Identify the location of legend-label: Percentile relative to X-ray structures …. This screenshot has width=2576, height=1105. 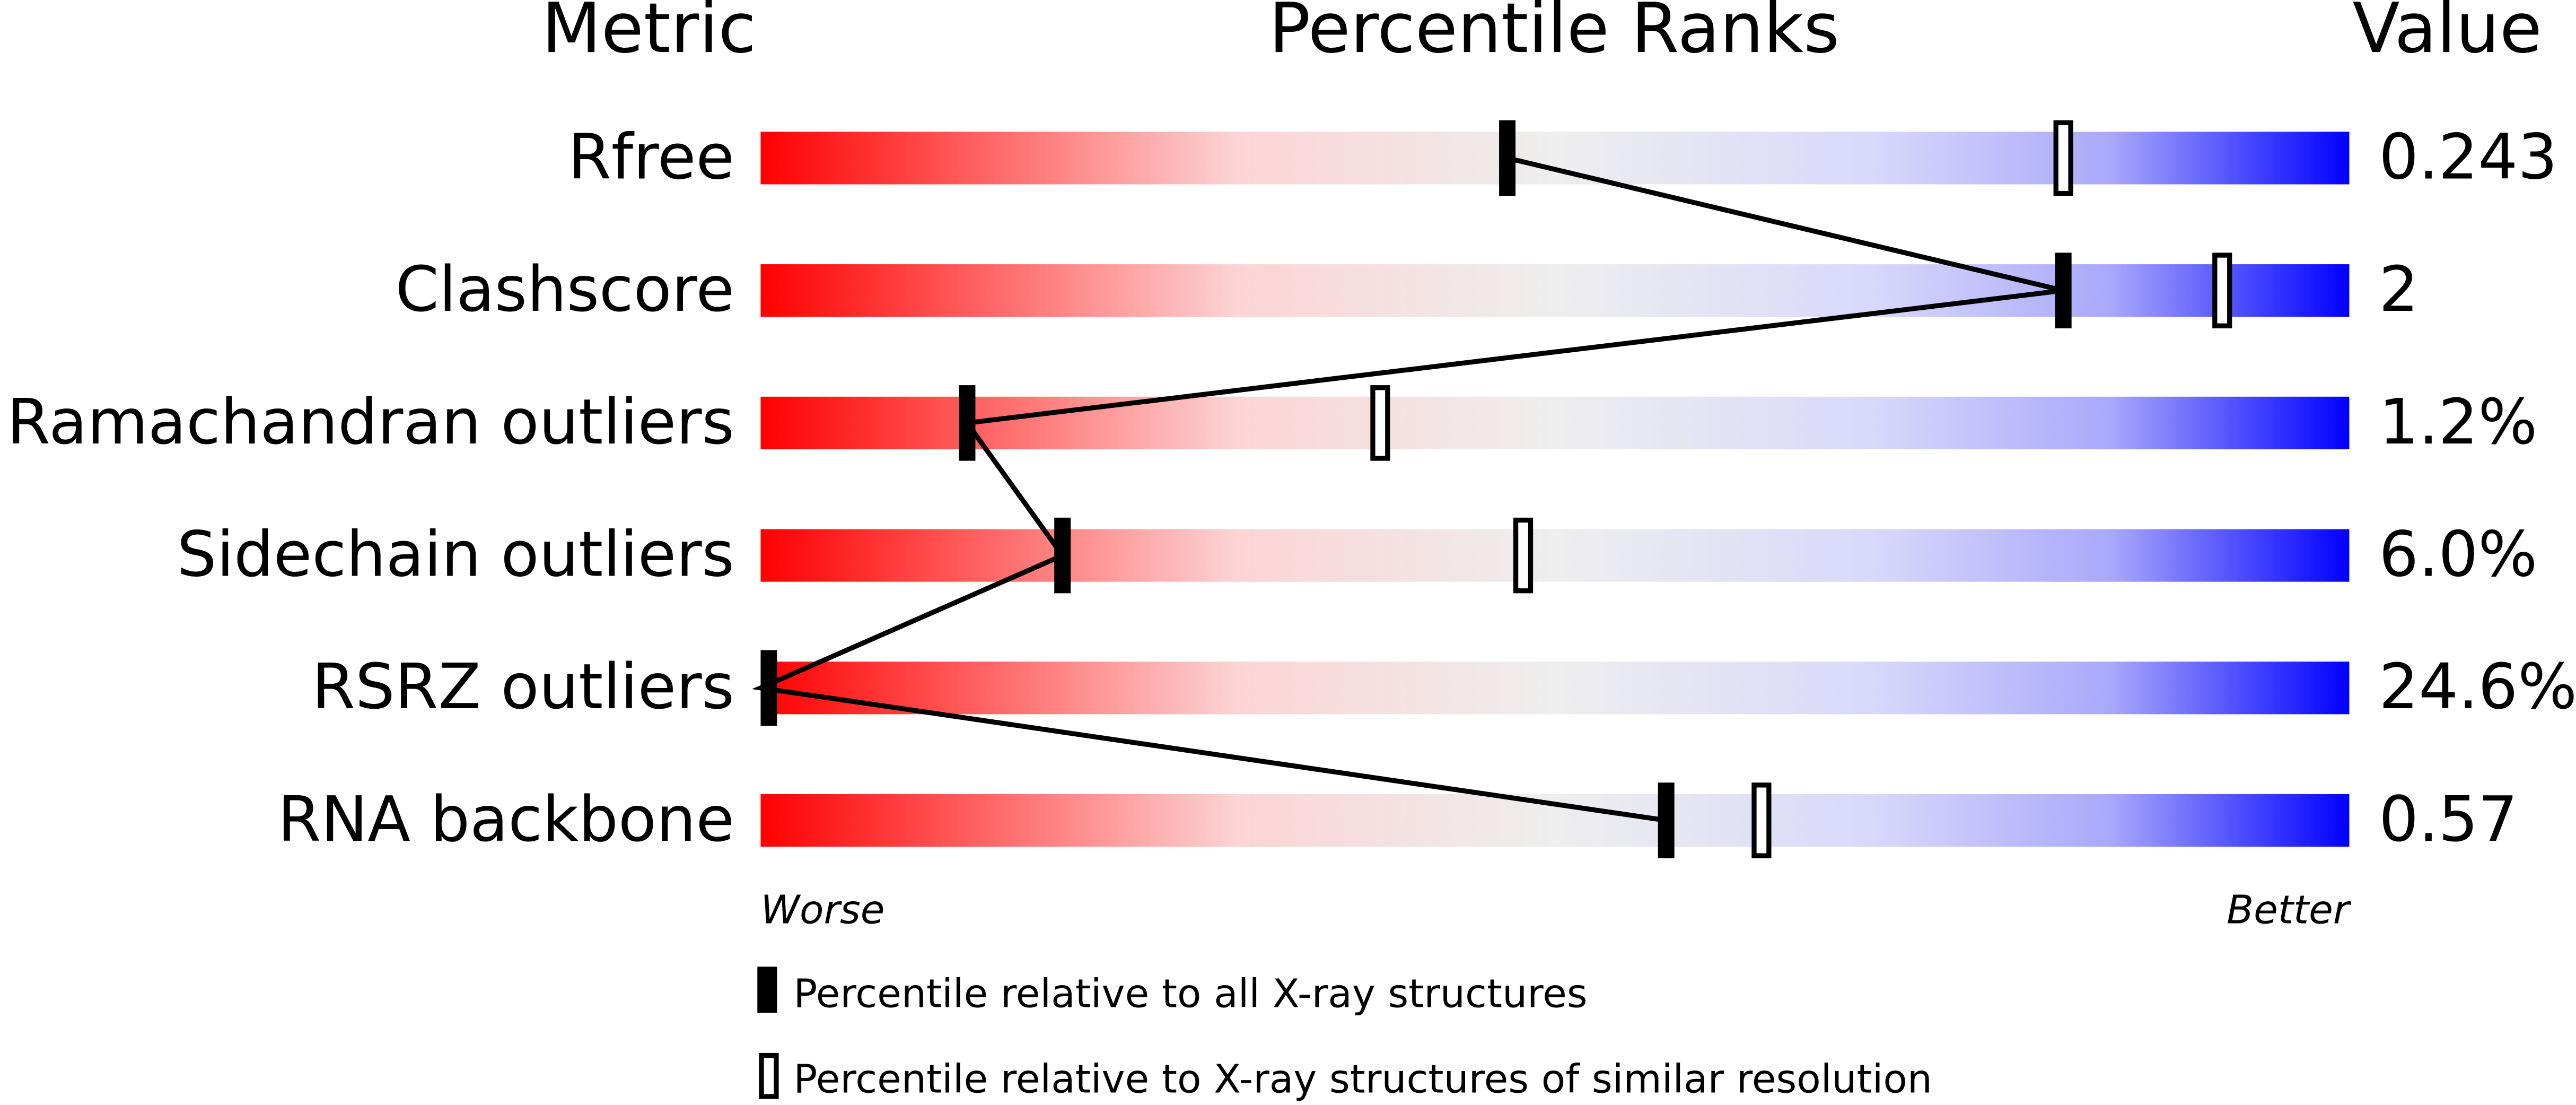
(1362, 1079).